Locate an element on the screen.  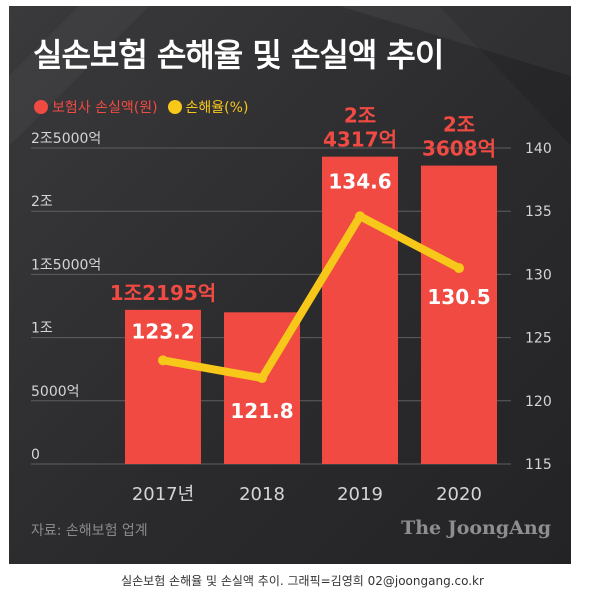
y-right-tick-label: 135 is located at coordinates (538, 212).